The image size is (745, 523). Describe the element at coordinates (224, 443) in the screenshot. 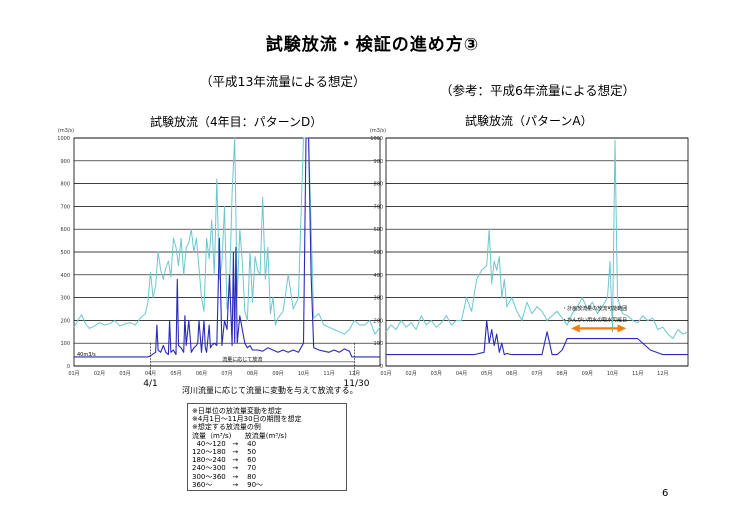

I see `note-line: 40～120 → 40` at that location.